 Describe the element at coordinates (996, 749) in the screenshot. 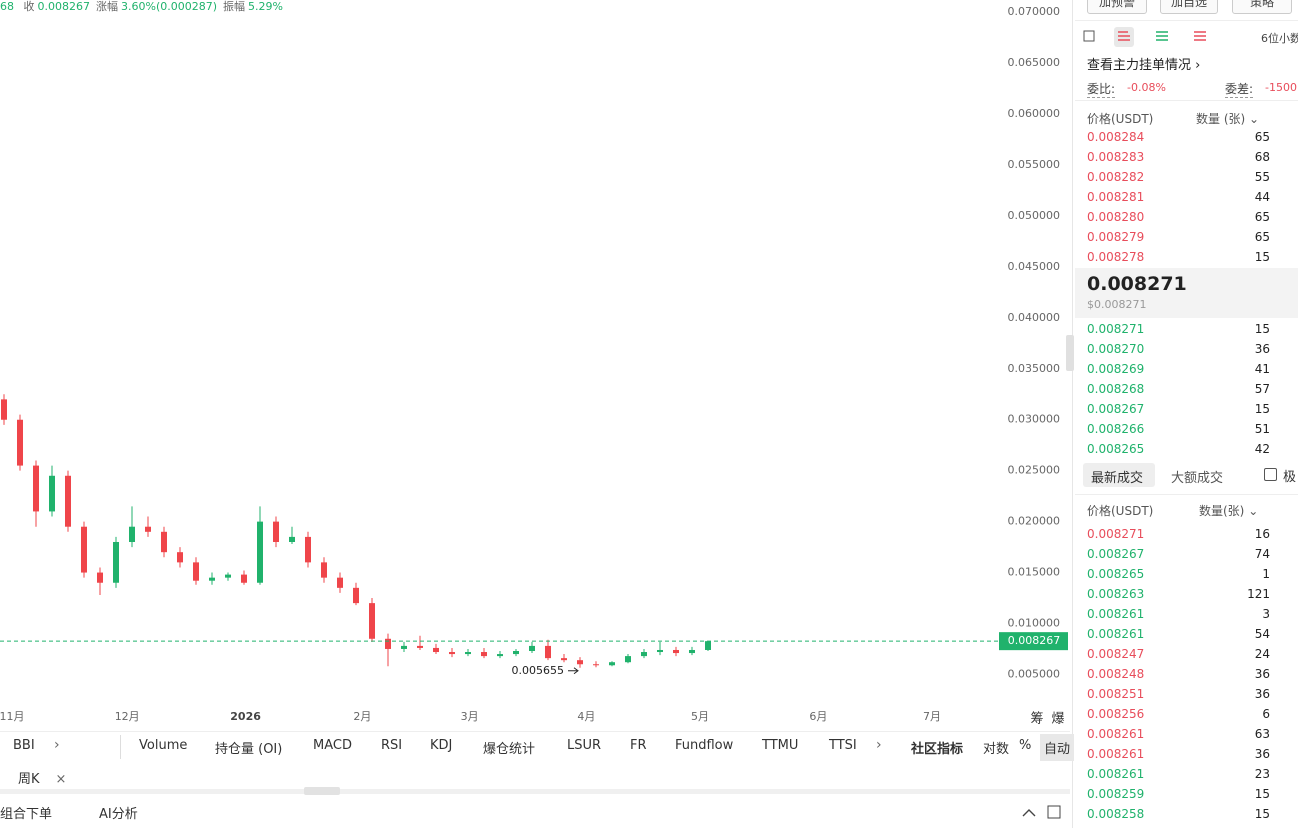

I see `chart-tool: 对数` at that location.